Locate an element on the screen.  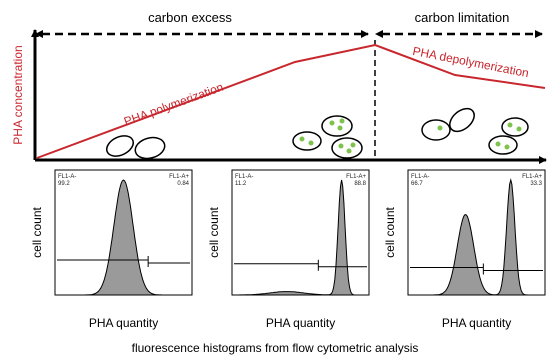
y-axis-label: PHA concentration is located at coordinates (18, 94).